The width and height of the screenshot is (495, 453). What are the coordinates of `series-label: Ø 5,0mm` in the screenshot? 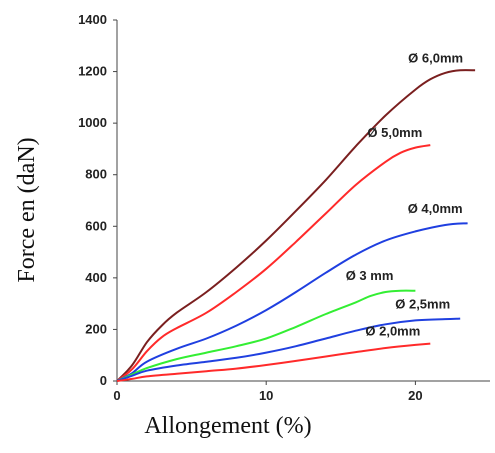 It's located at (394, 132).